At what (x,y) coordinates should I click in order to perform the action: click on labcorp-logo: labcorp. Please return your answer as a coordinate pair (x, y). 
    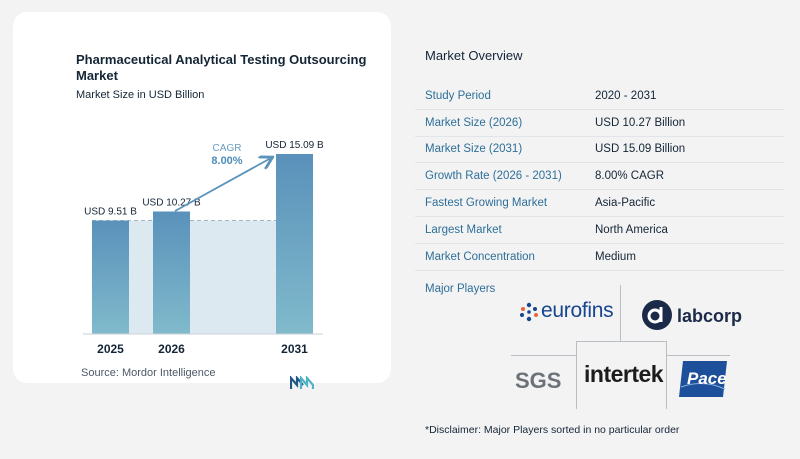
    Looking at the image, I should click on (692, 316).